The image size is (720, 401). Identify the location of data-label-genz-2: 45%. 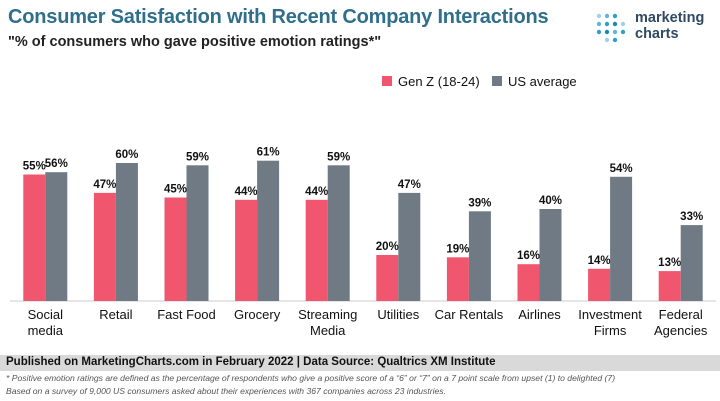
(175, 190).